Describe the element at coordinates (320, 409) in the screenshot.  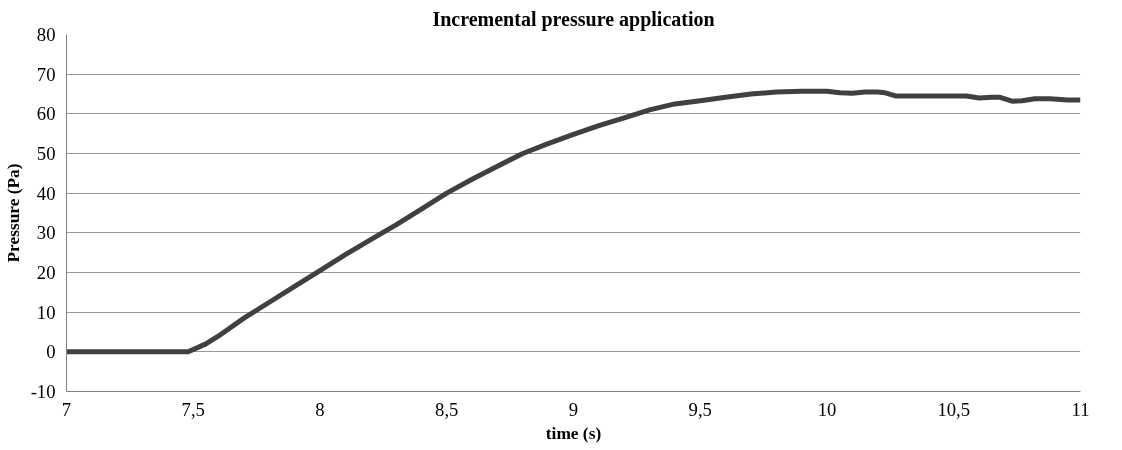
I see `x-tick-label: 8` at that location.